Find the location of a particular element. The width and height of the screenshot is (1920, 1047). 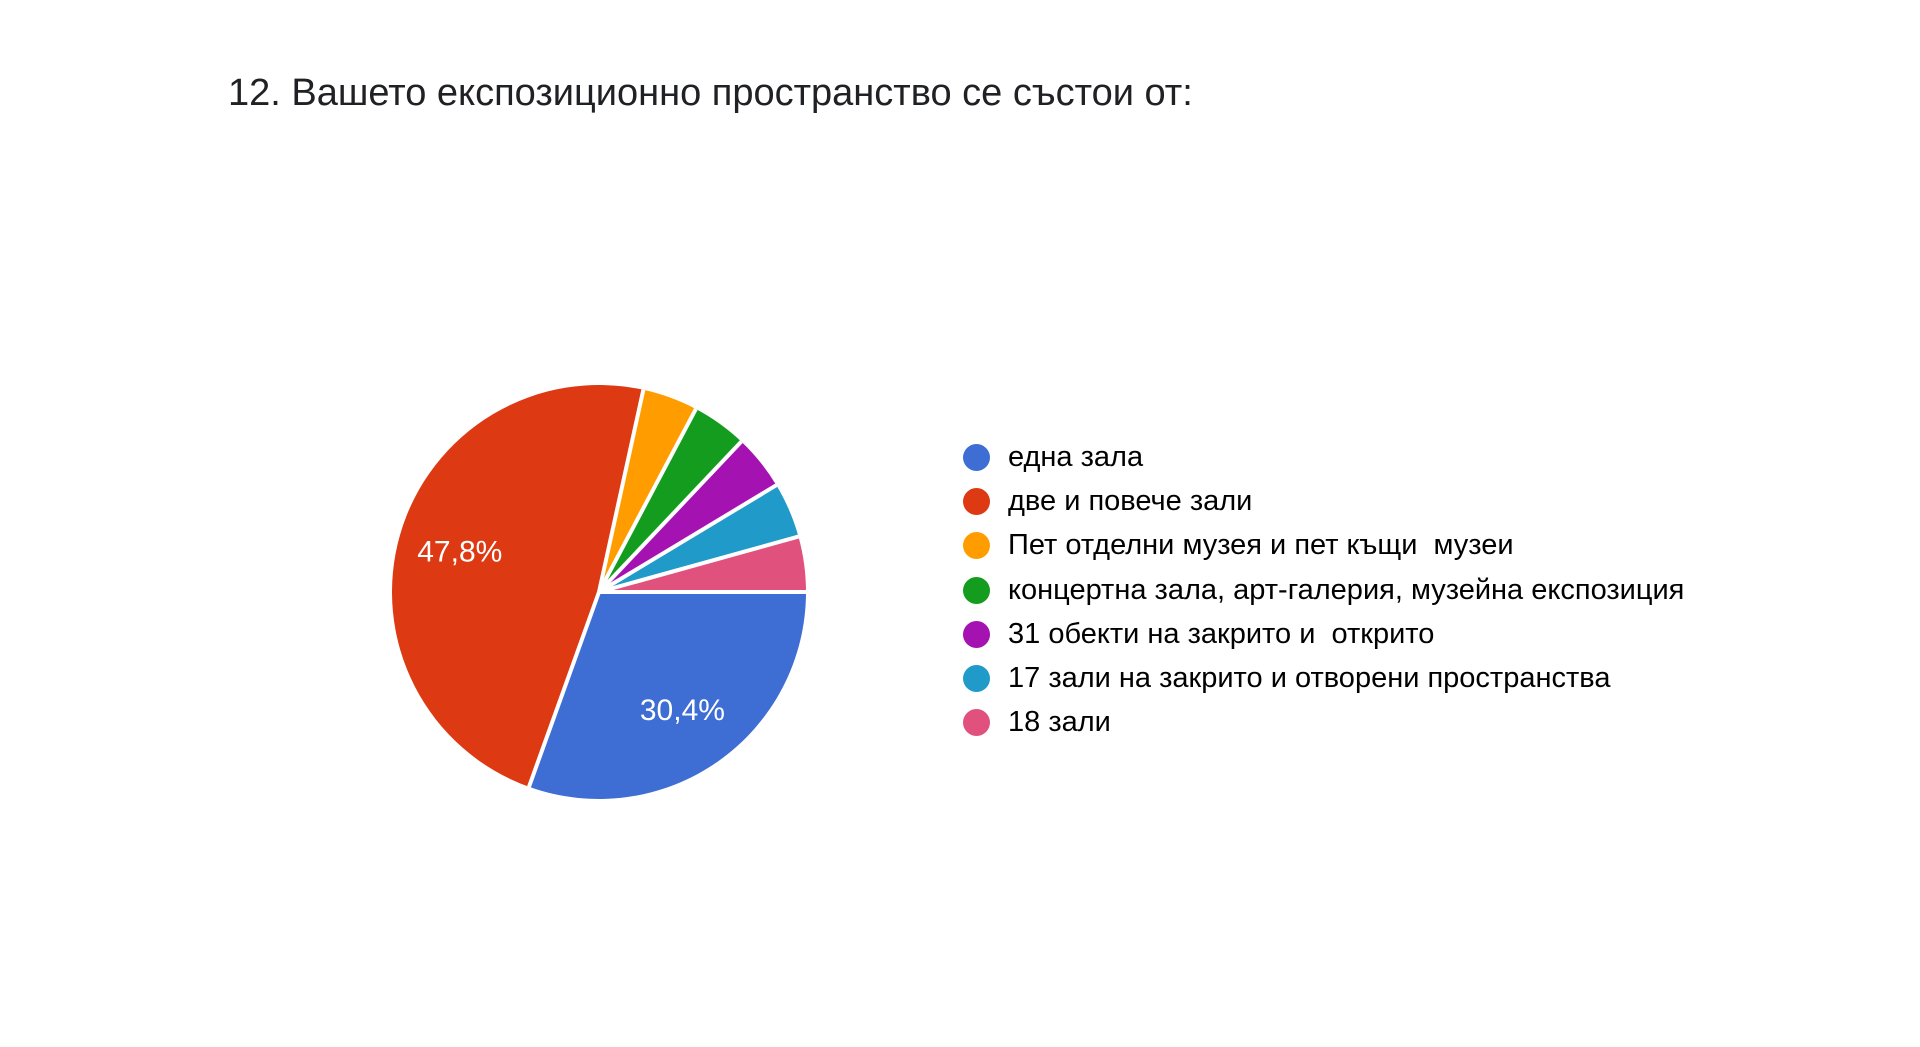

legend-item-label: 31 обекти на закрито и открито is located at coordinates (1221, 633).